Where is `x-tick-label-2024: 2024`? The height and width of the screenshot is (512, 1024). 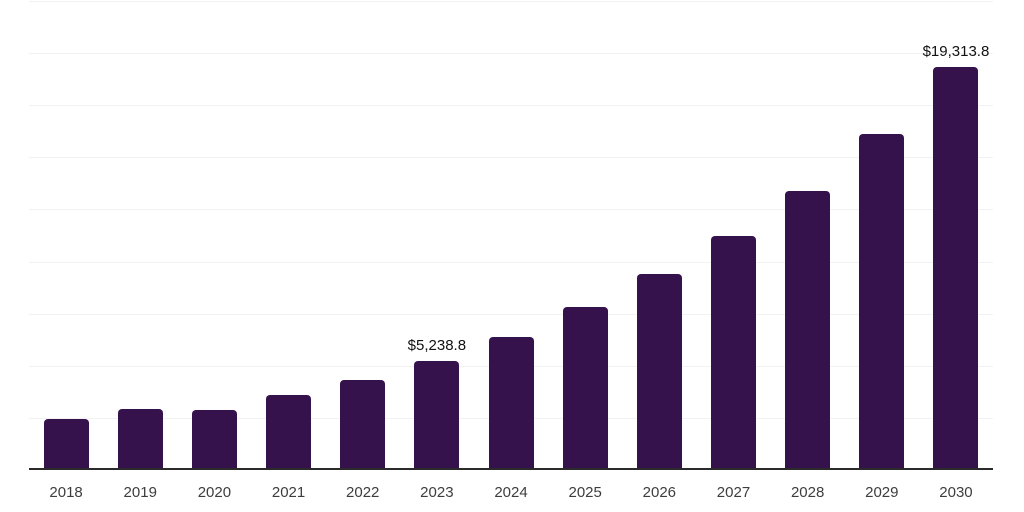
x-tick-label-2024: 2024 is located at coordinates (511, 492).